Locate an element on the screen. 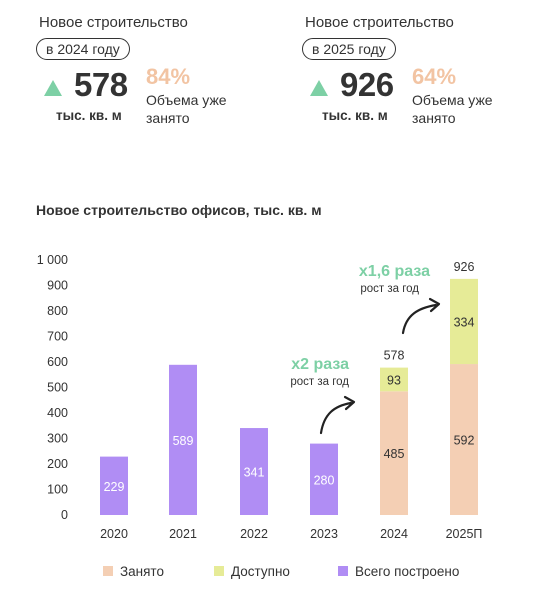  y-tick-label: 700 is located at coordinates (57, 337).